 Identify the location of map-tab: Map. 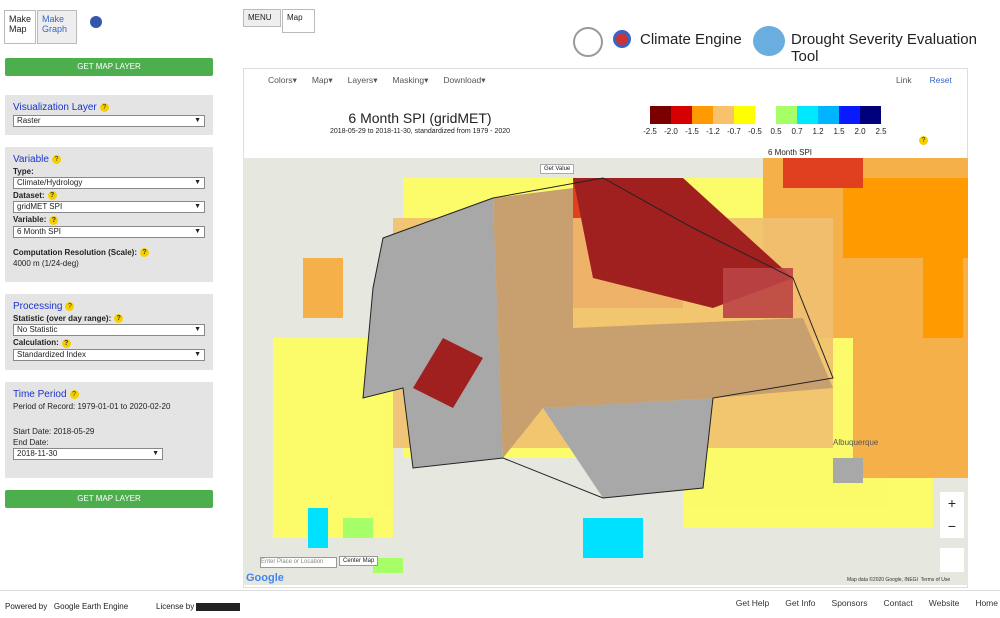
(298, 21).